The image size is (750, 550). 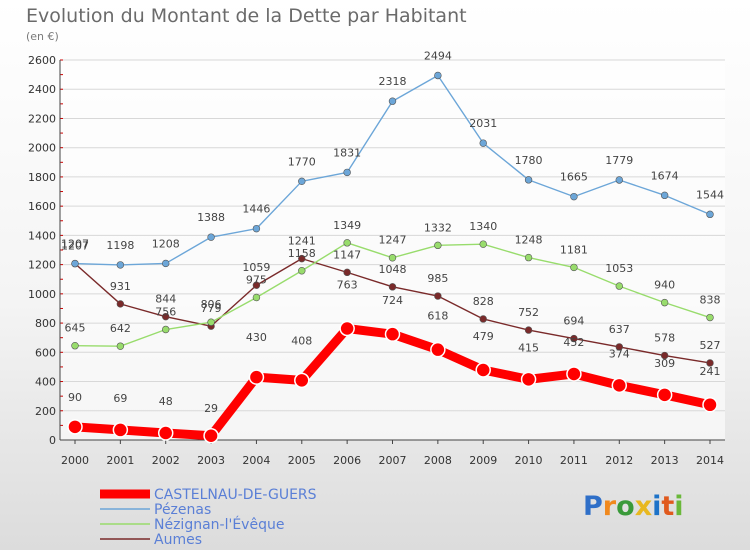 What do you see at coordinates (219, 524) in the screenshot?
I see `legend-label-2: Nézignan-l'Évêque` at bounding box center [219, 524].